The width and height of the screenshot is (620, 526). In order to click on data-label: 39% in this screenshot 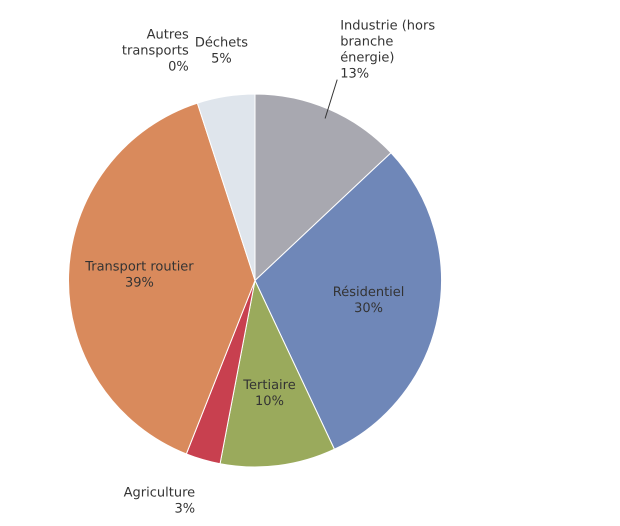, I will do `click(139, 283)`.